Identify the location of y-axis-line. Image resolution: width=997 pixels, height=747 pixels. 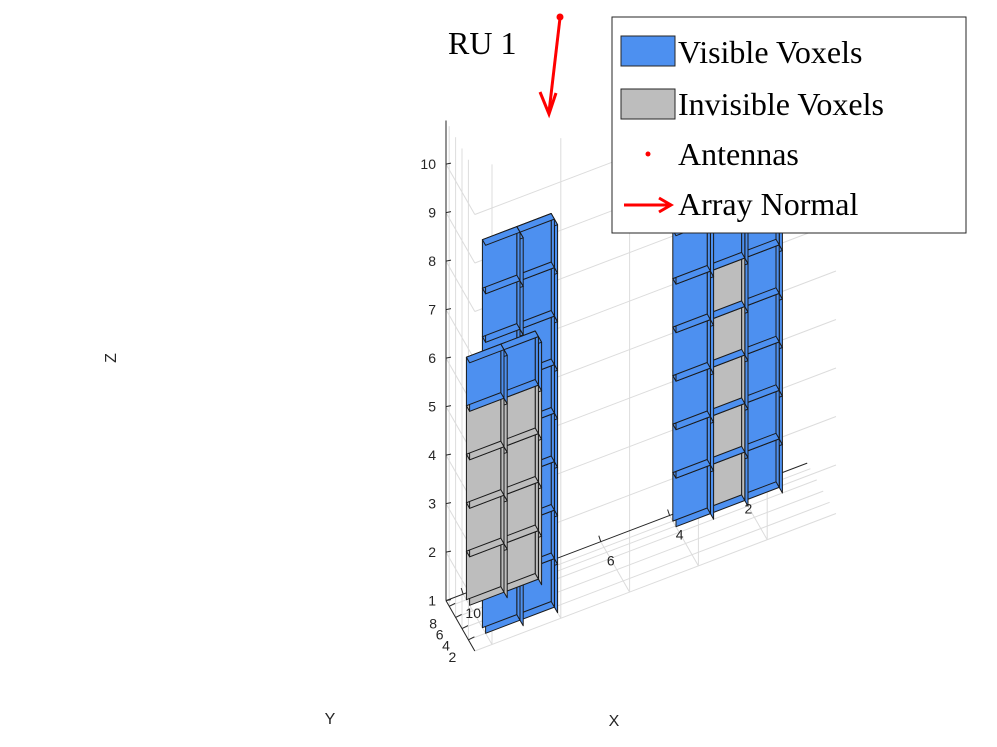
(460, 626).